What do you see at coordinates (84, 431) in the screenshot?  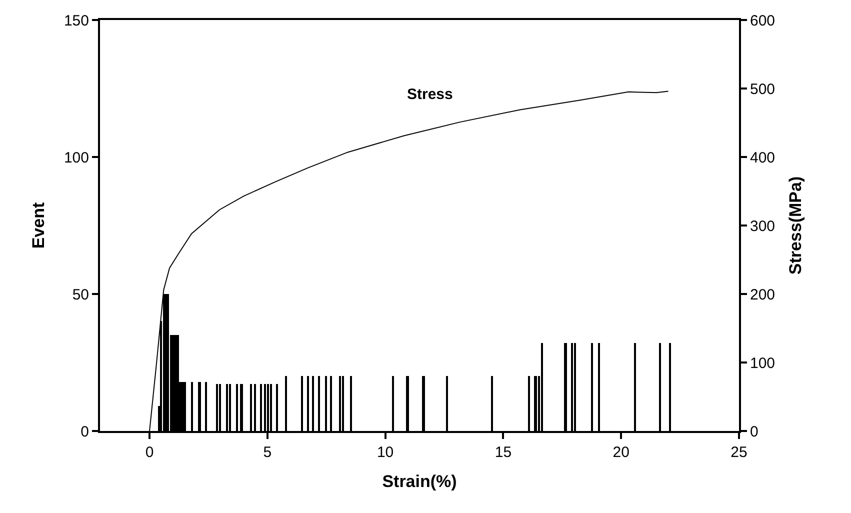 I see `y-tick-label: 0` at bounding box center [84, 431].